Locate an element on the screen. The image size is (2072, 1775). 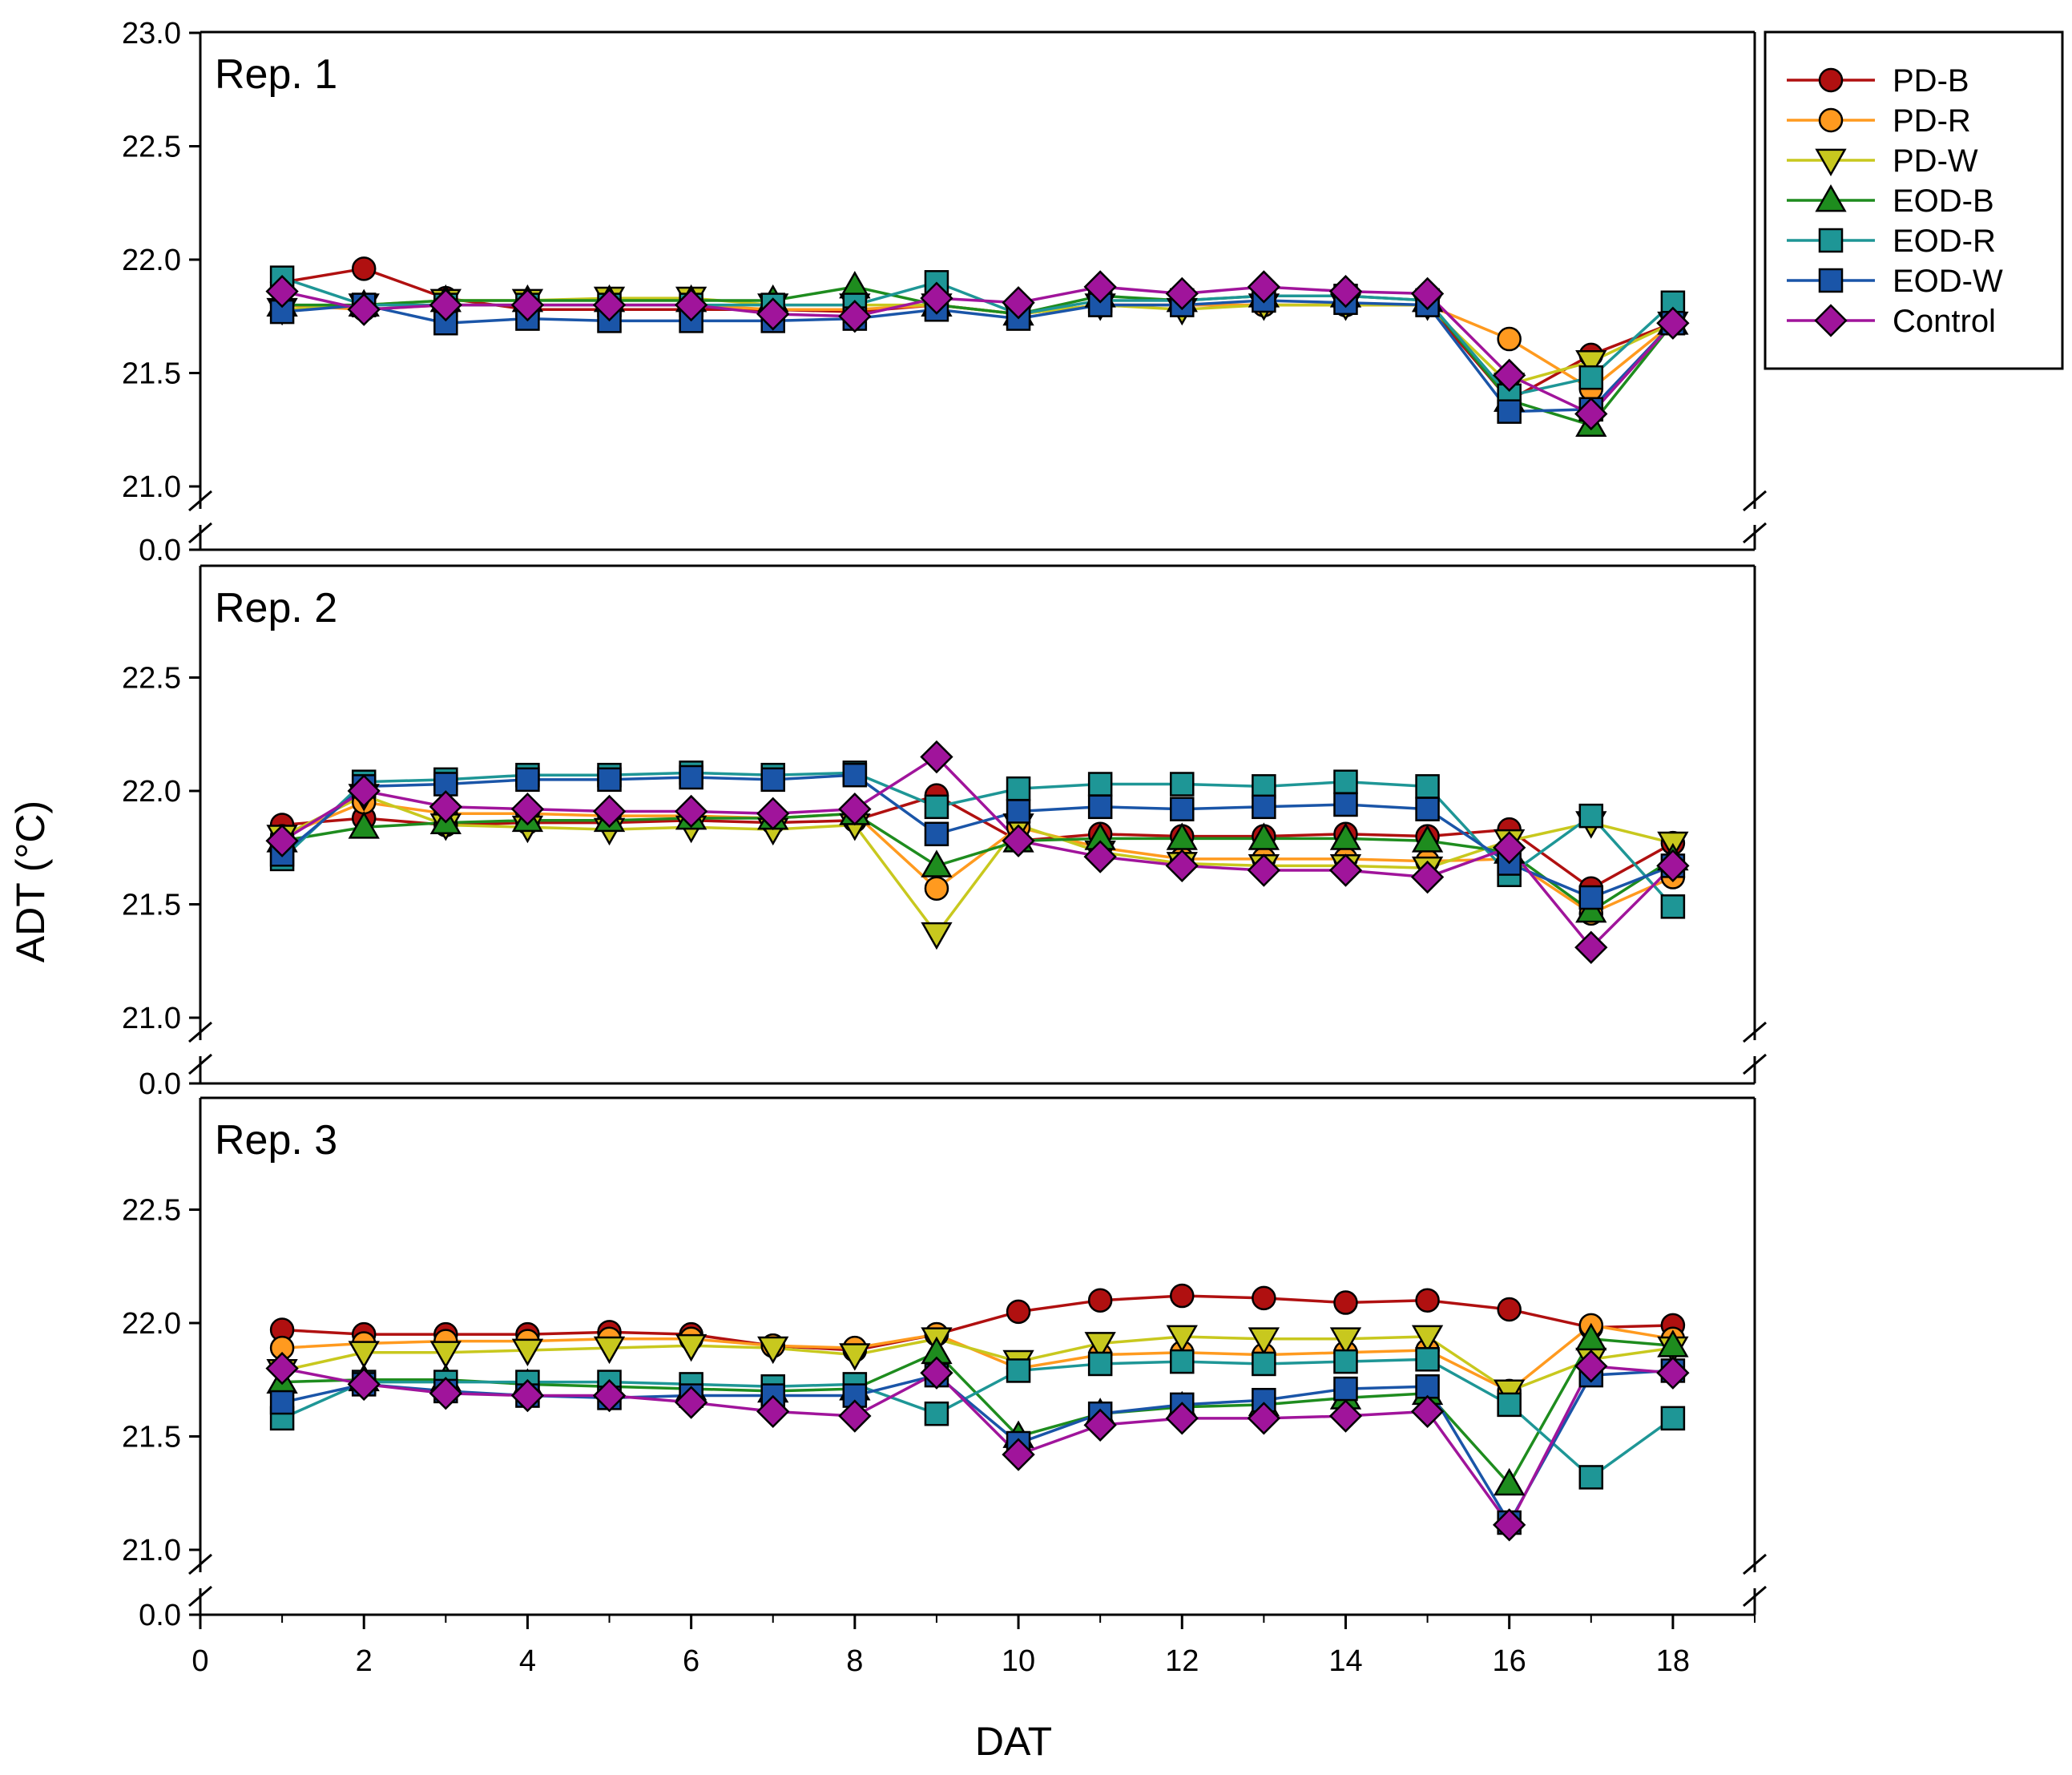
y-axis-title: ADT (°C) is located at coordinates (30, 881).